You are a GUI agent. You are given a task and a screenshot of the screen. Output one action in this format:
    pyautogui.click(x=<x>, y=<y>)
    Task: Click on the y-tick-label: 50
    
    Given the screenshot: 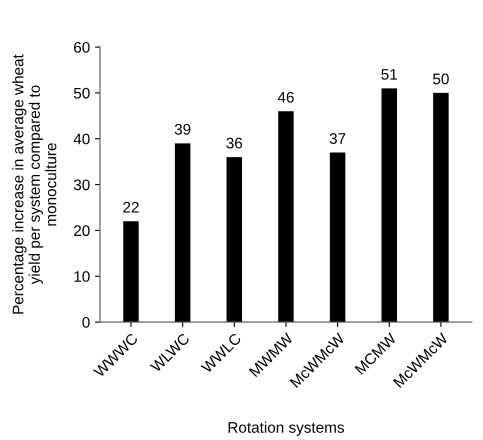 What is the action you would take?
    pyautogui.click(x=82, y=93)
    